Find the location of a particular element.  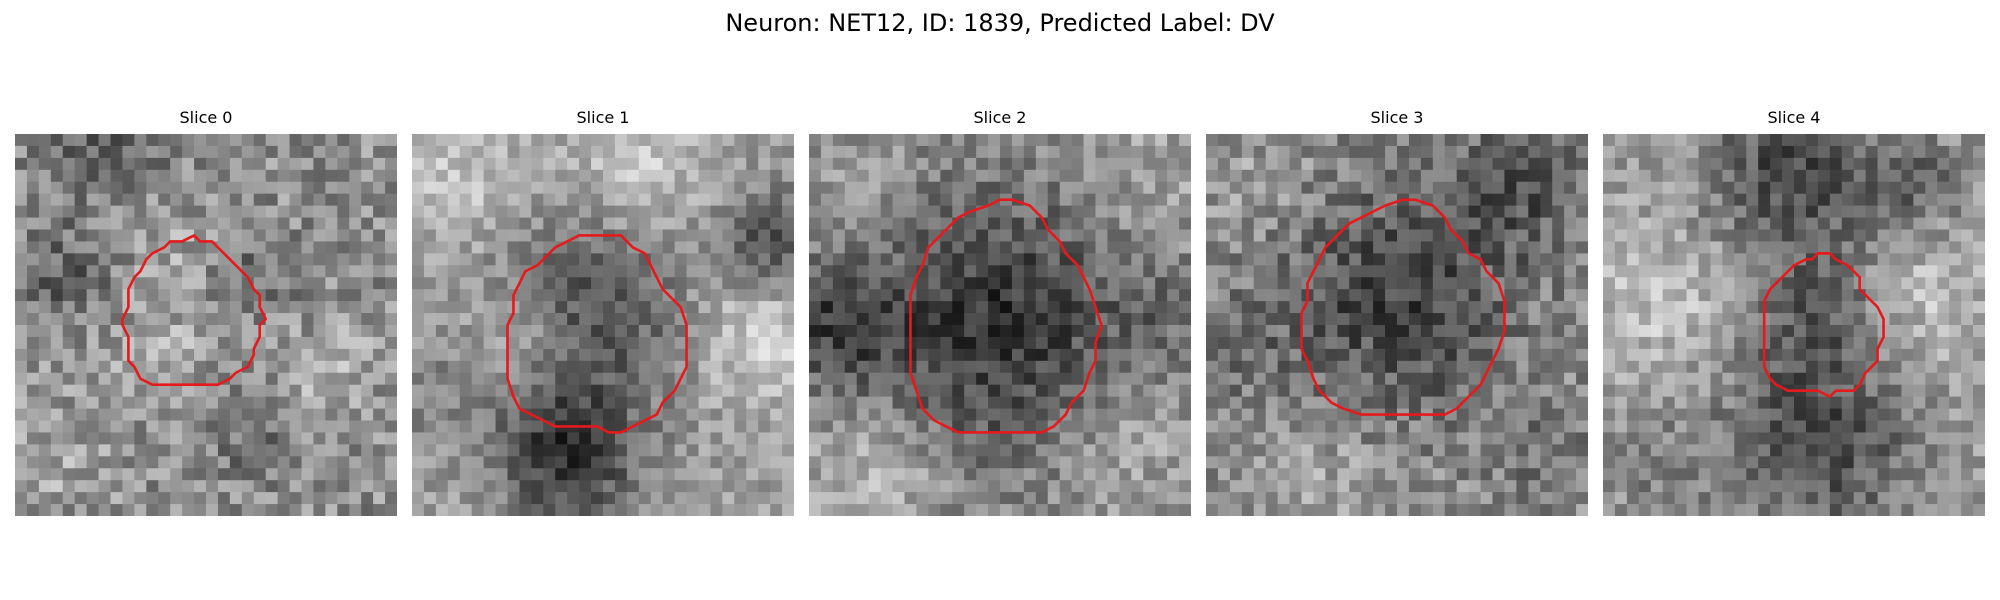

slice-panel-2: Slice 2 is located at coordinates (1000, 314).